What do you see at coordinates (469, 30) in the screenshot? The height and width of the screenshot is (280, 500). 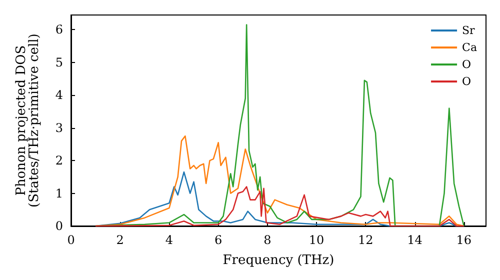 I see `legend-label: Sr` at bounding box center [469, 30].